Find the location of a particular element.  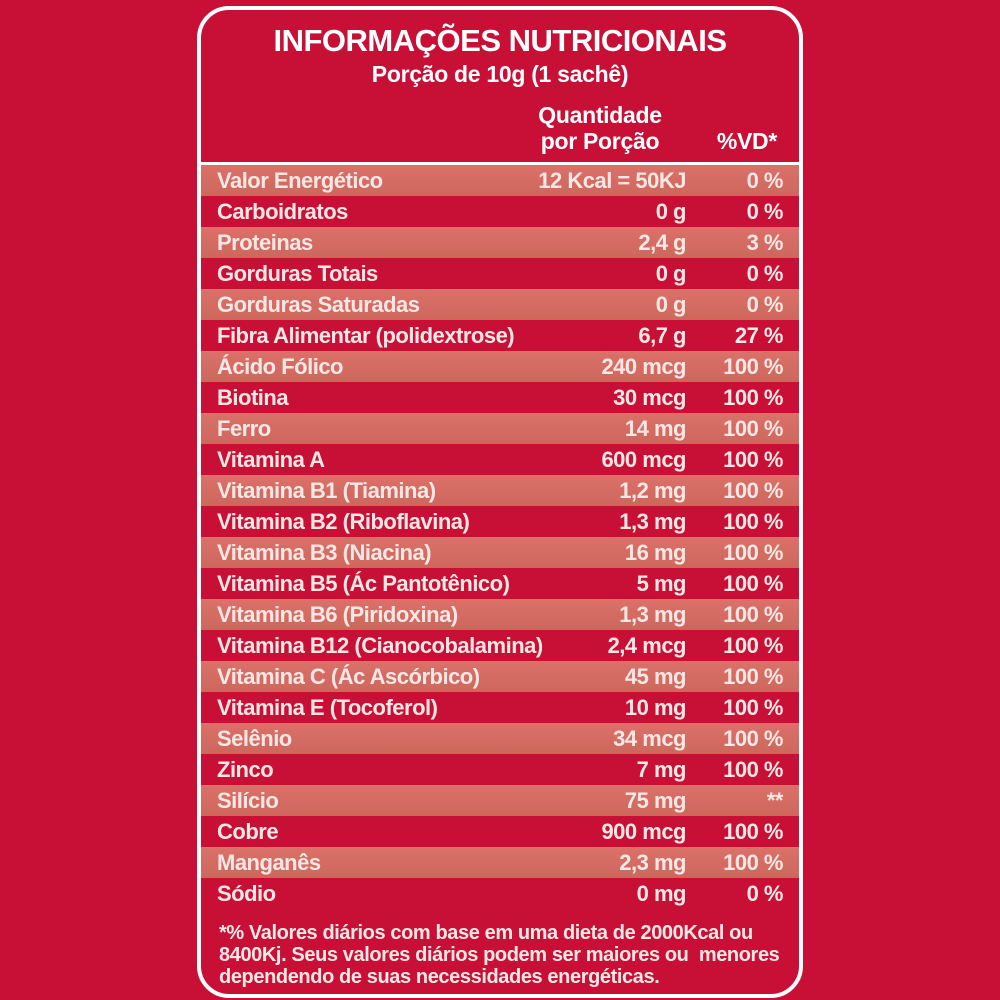

nutrient-quantity: 14 mg is located at coordinates (655, 428).